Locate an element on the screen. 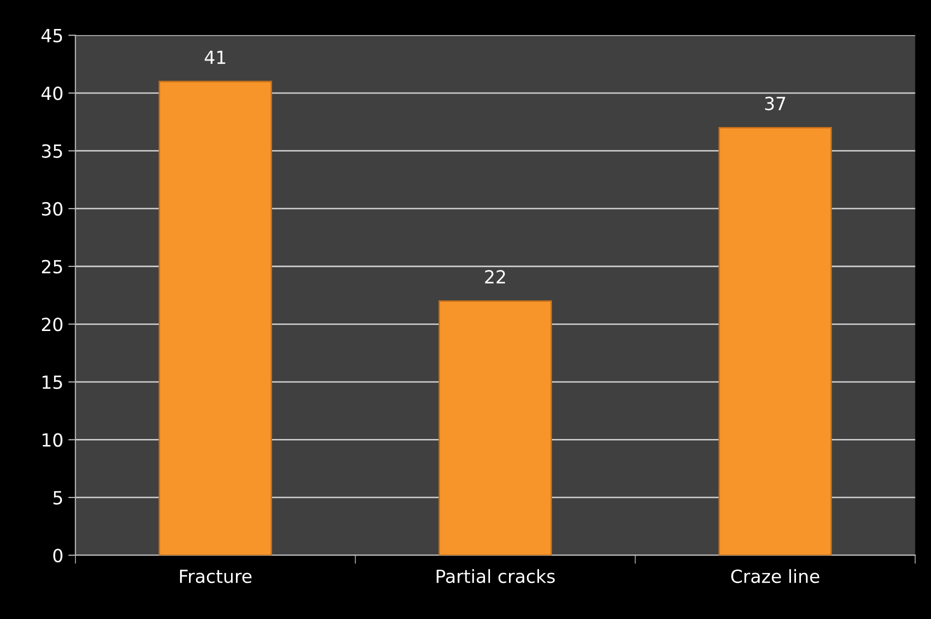 The image size is (931, 619). data-label: 37 is located at coordinates (775, 103).